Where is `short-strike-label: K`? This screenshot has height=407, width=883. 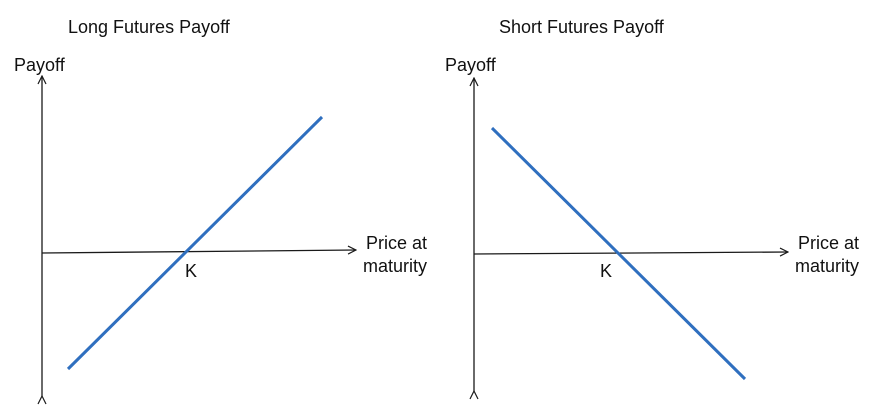 short-strike-label: K is located at coordinates (606, 271).